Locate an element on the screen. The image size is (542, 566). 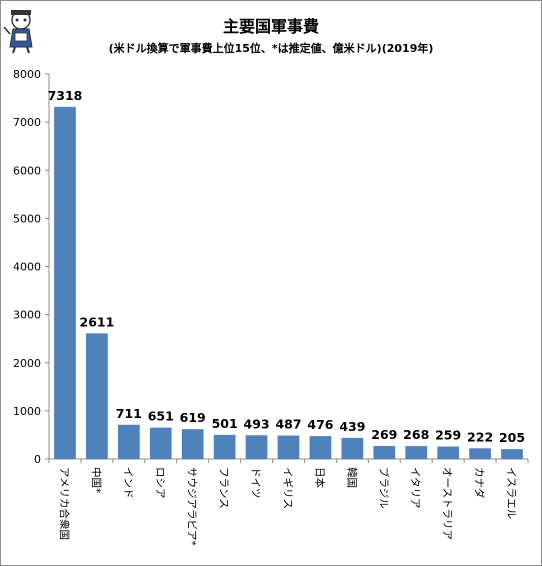
category-label: 韓国 is located at coordinates (351, 477).